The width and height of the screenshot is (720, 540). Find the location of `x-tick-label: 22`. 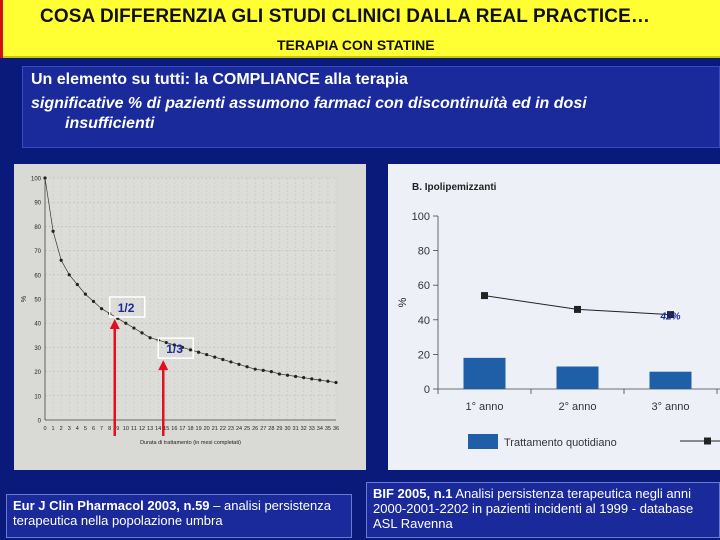

x-tick-label: 22 is located at coordinates (223, 429).